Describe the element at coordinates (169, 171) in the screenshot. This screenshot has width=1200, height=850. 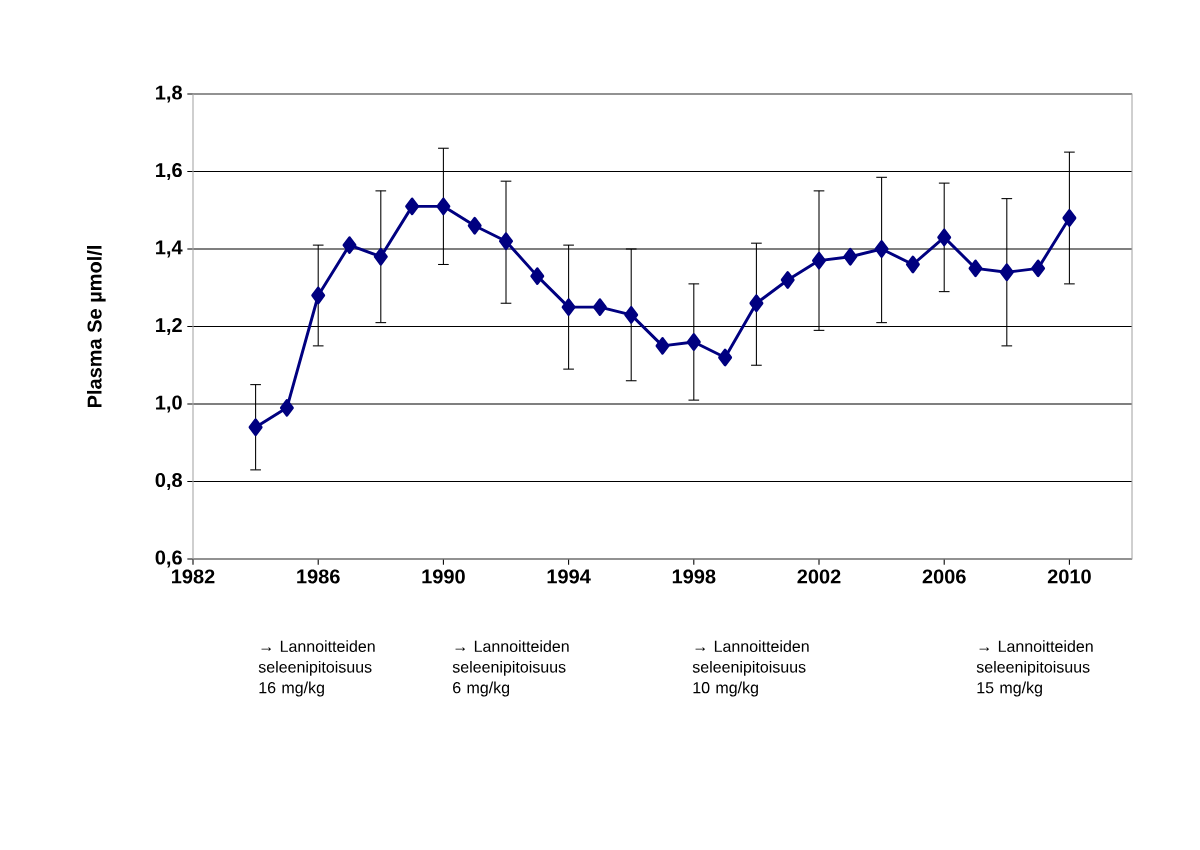
I see `y-tick-label: 1,6` at that location.